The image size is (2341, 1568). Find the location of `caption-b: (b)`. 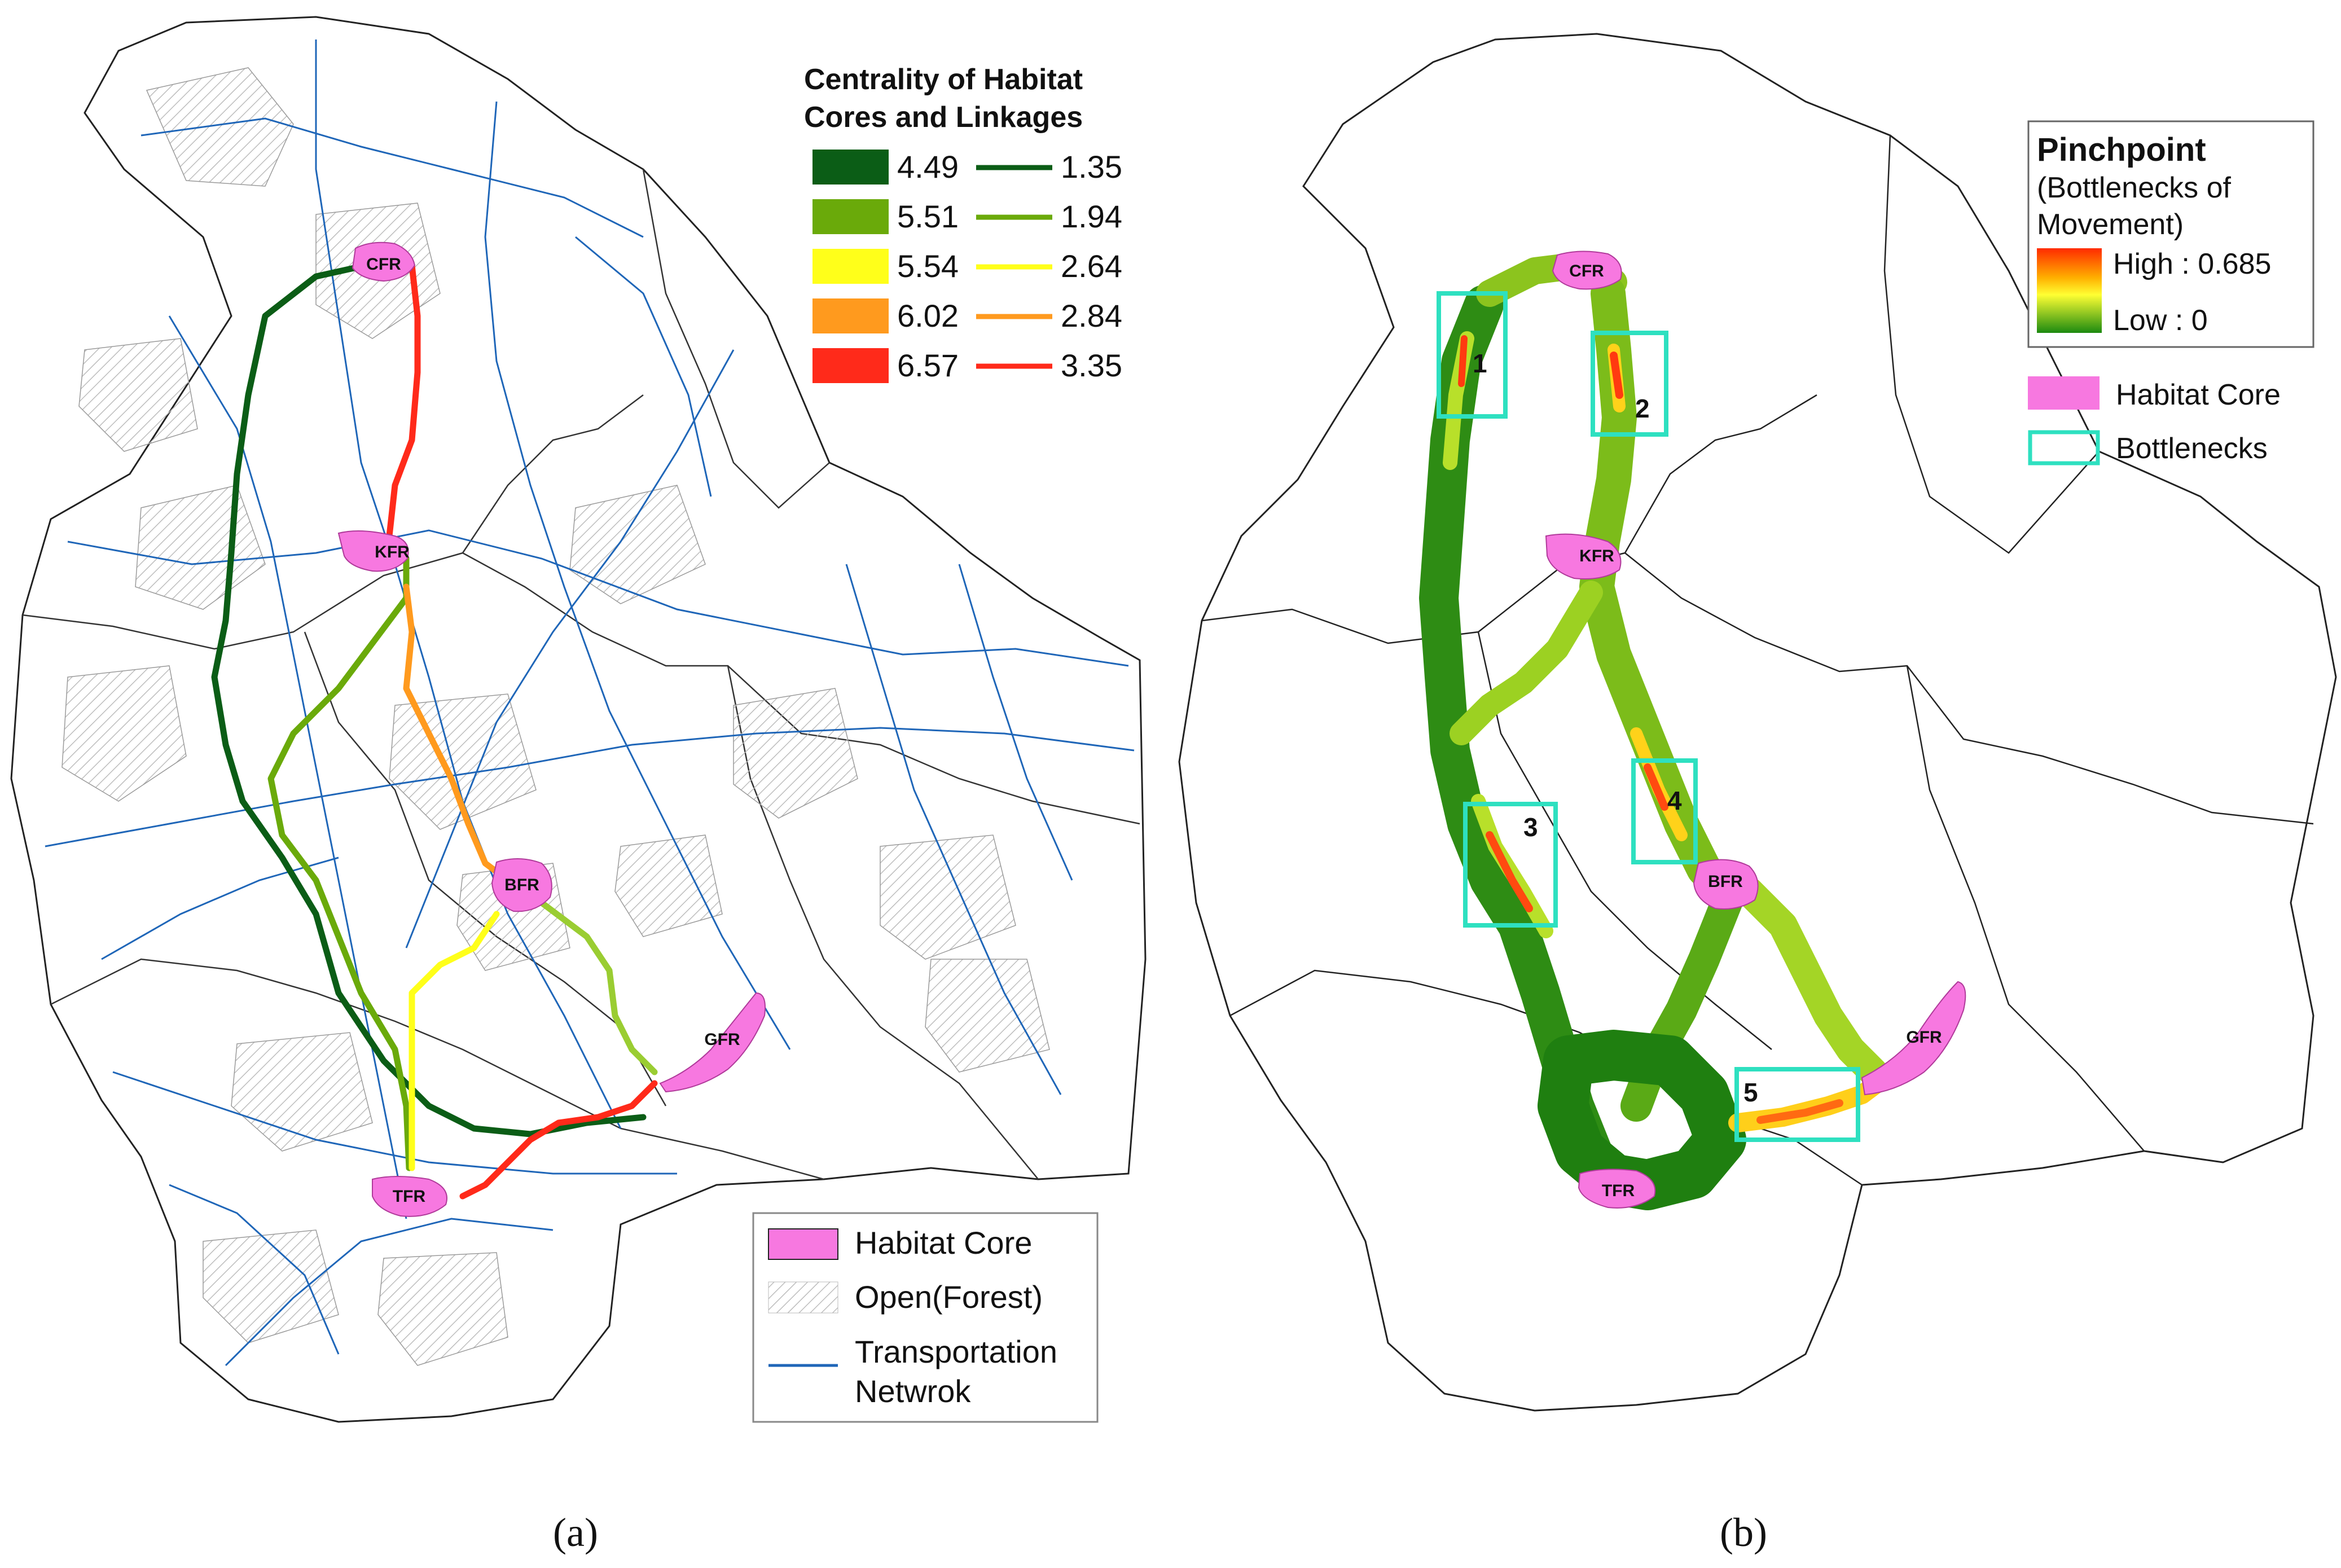

caption-b: (b) is located at coordinates (1743, 1532).